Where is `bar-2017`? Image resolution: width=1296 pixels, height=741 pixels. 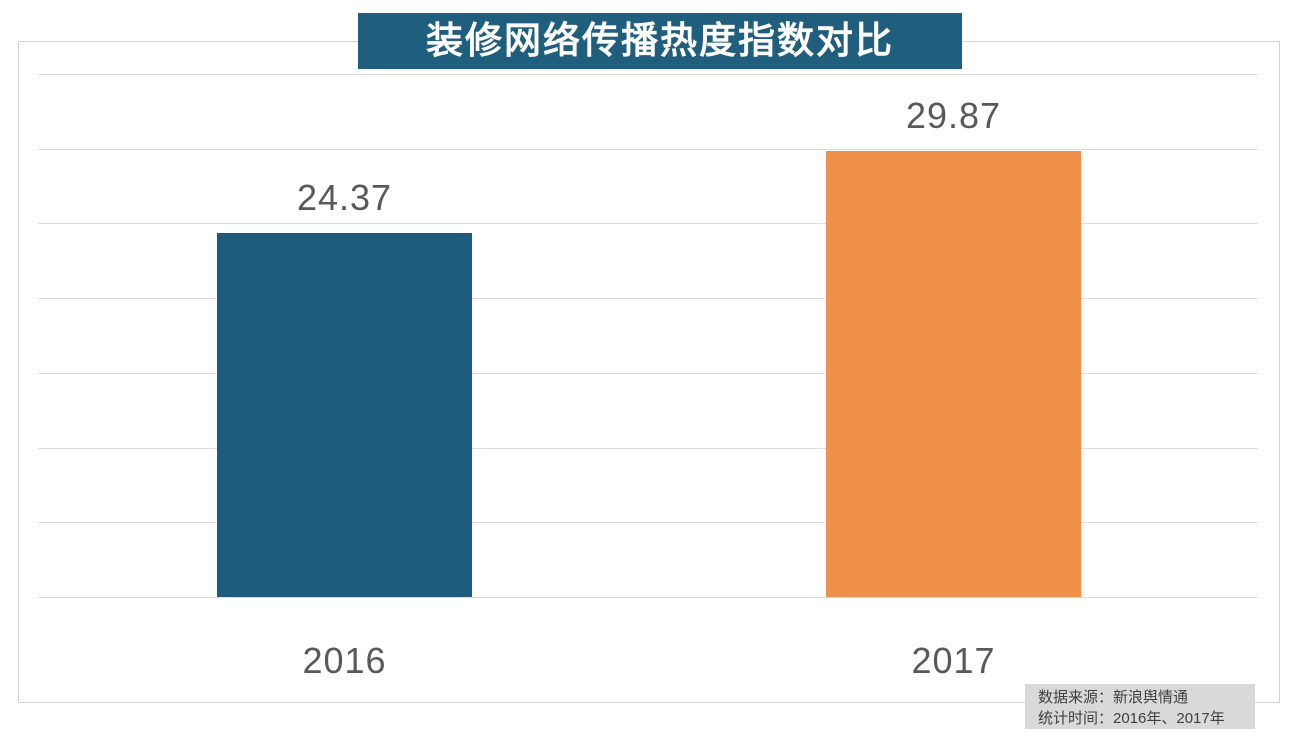
bar-2017 is located at coordinates (953, 374).